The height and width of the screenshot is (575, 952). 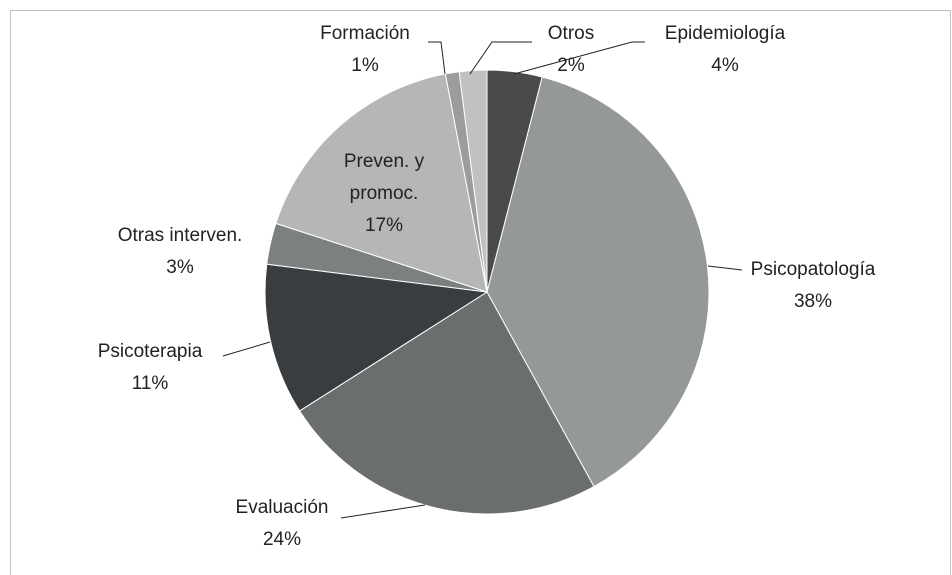 What do you see at coordinates (150, 368) in the screenshot?
I see `slice-label: Psicoterapia 11%` at bounding box center [150, 368].